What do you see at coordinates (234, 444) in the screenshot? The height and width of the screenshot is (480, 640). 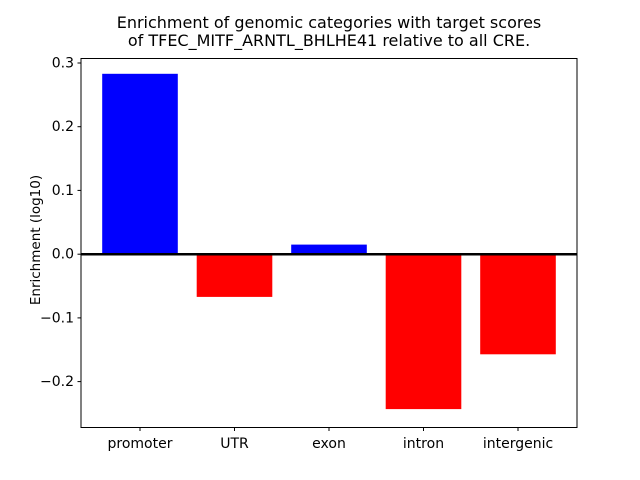 I see `x-tick-label-UTR: UTR` at bounding box center [234, 444].